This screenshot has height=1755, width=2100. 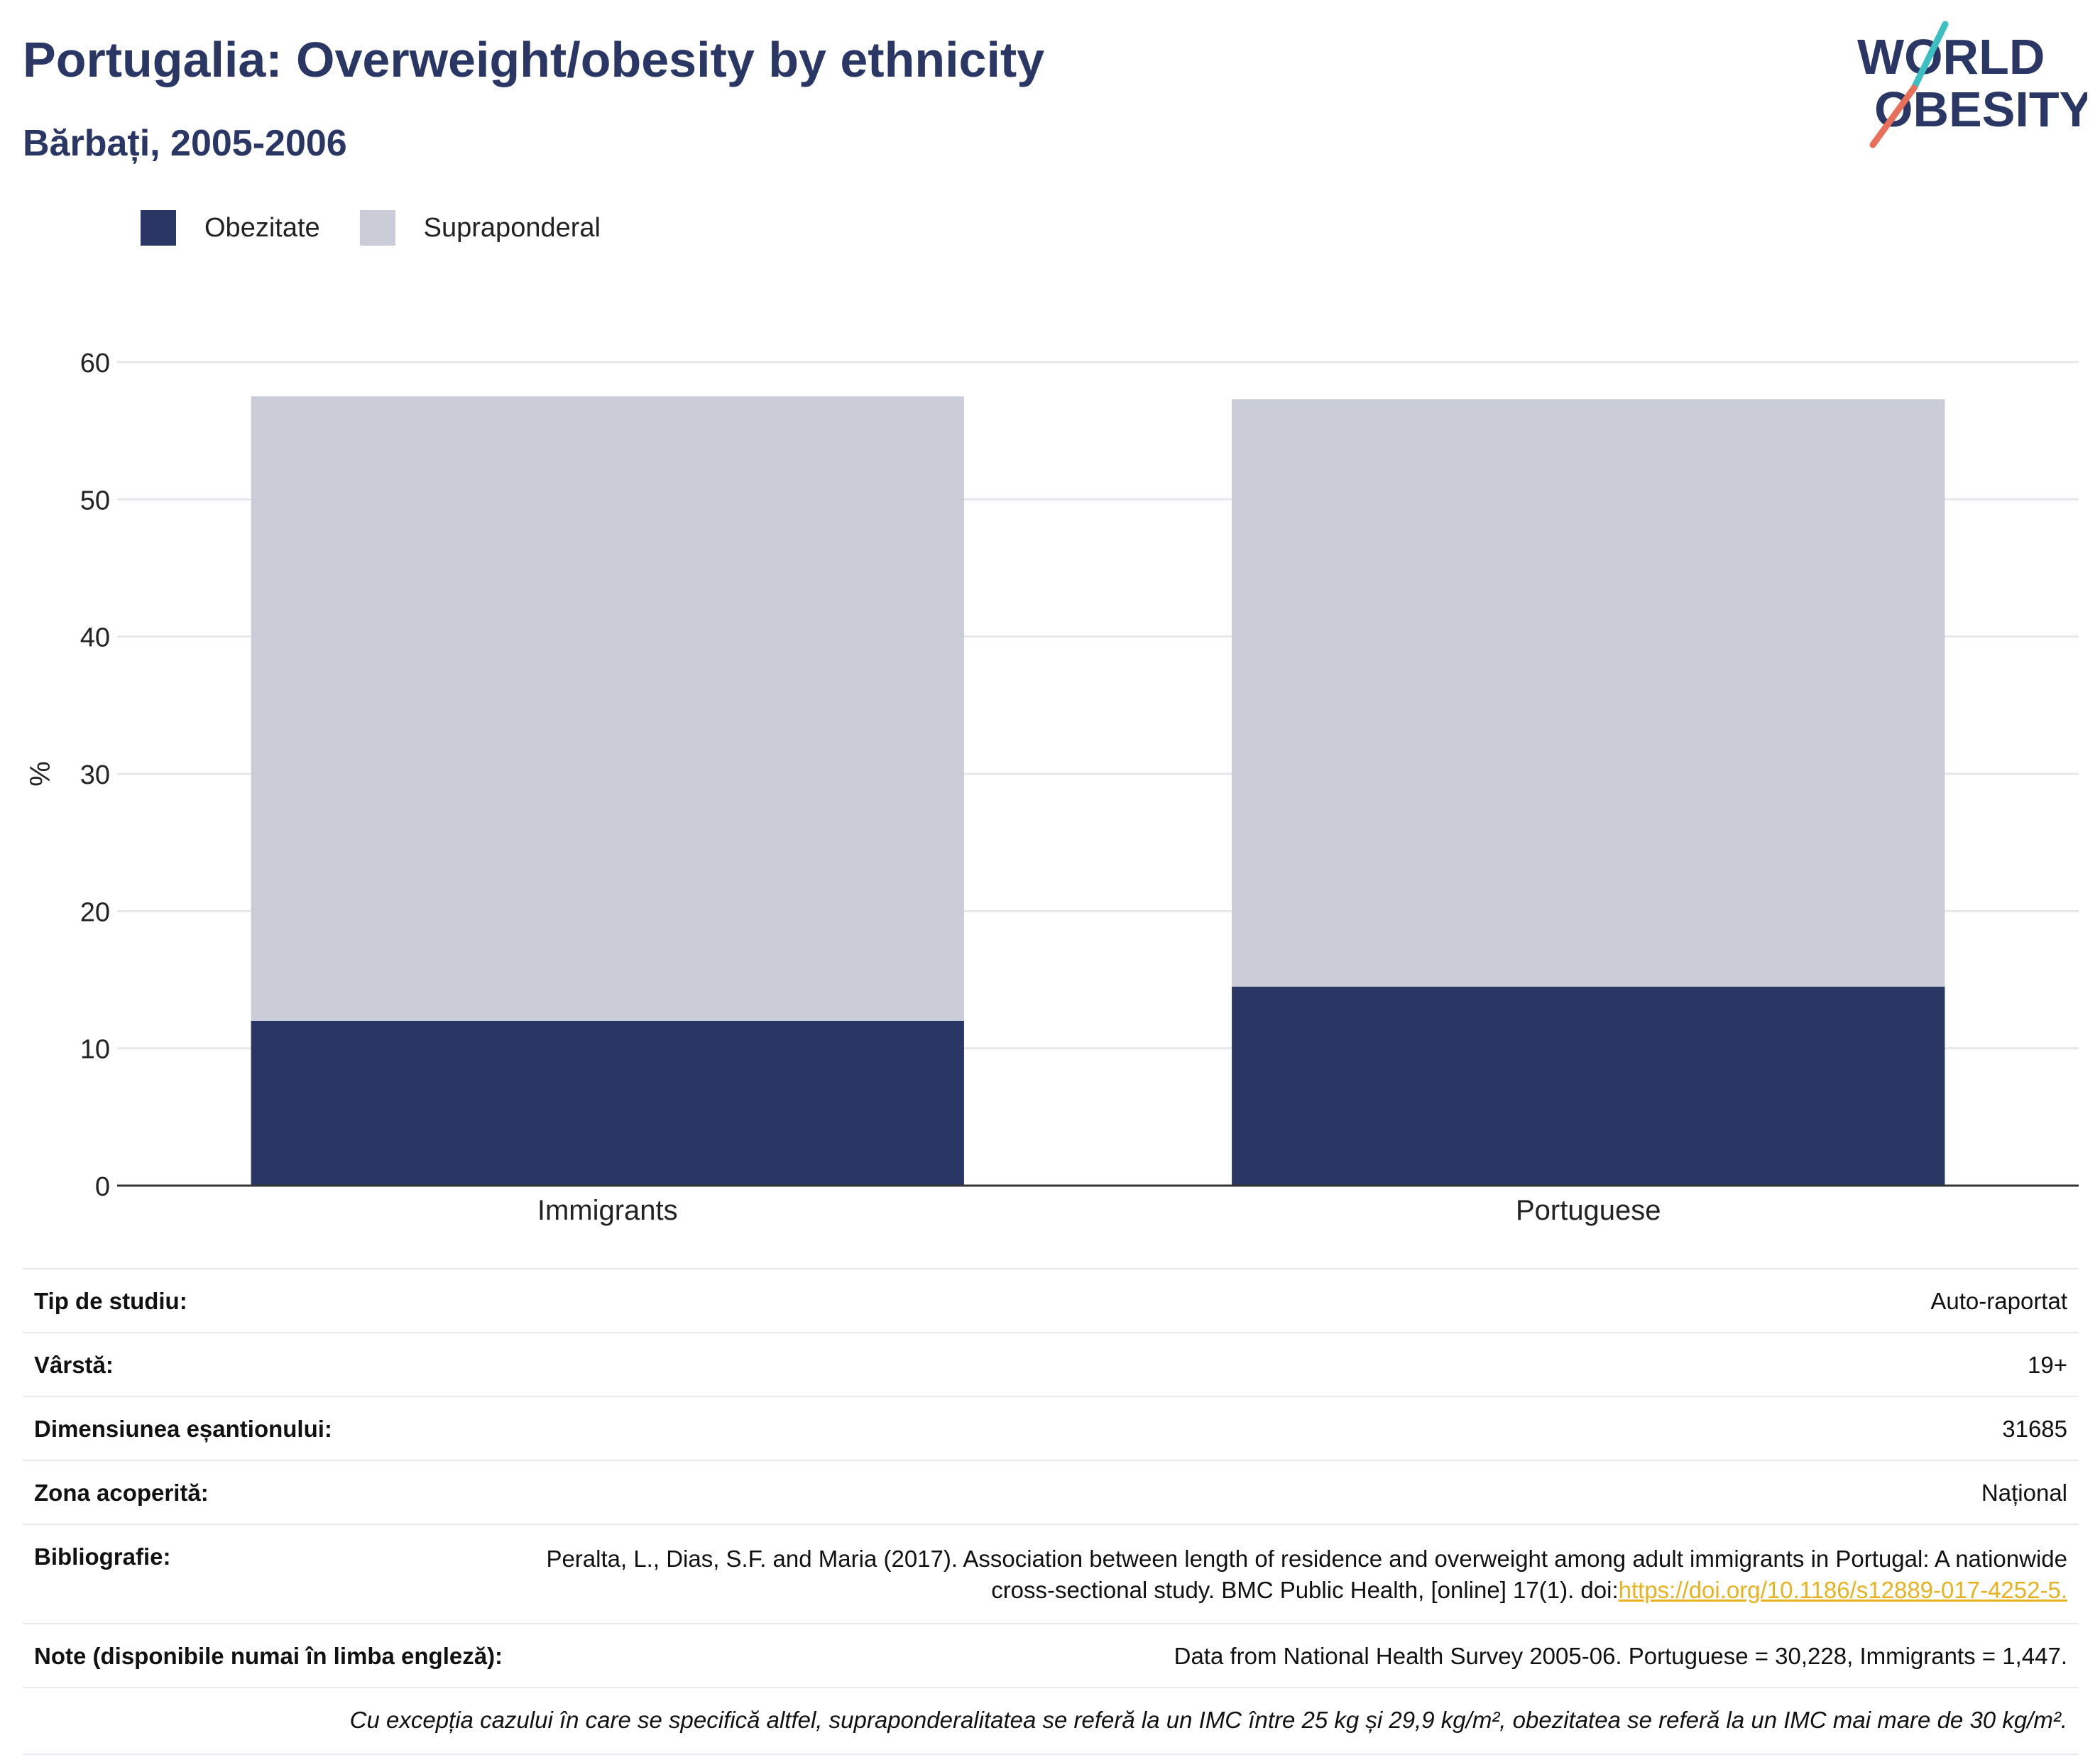 I want to click on info-value: 19+, so click(x=2047, y=1365).